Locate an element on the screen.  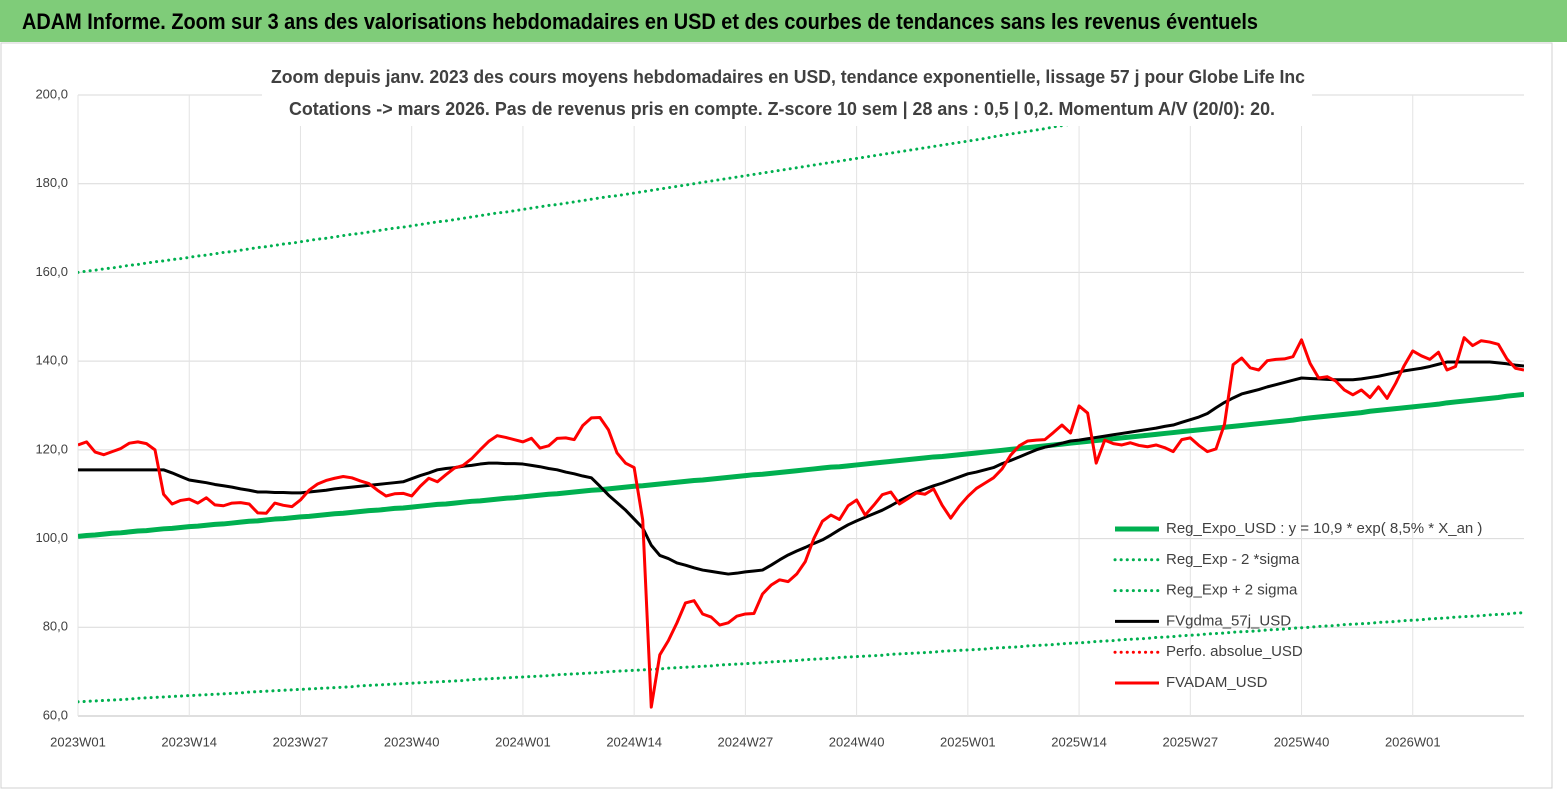
x-tick-label: 2024W14 is located at coordinates (634, 741).